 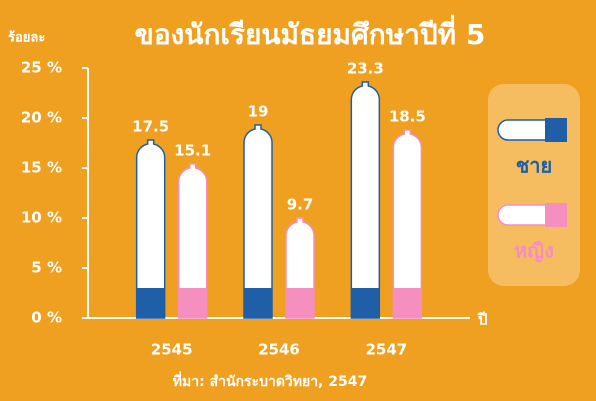 What do you see at coordinates (150, 127) in the screenshot?
I see `data-label: 17.5` at bounding box center [150, 127].